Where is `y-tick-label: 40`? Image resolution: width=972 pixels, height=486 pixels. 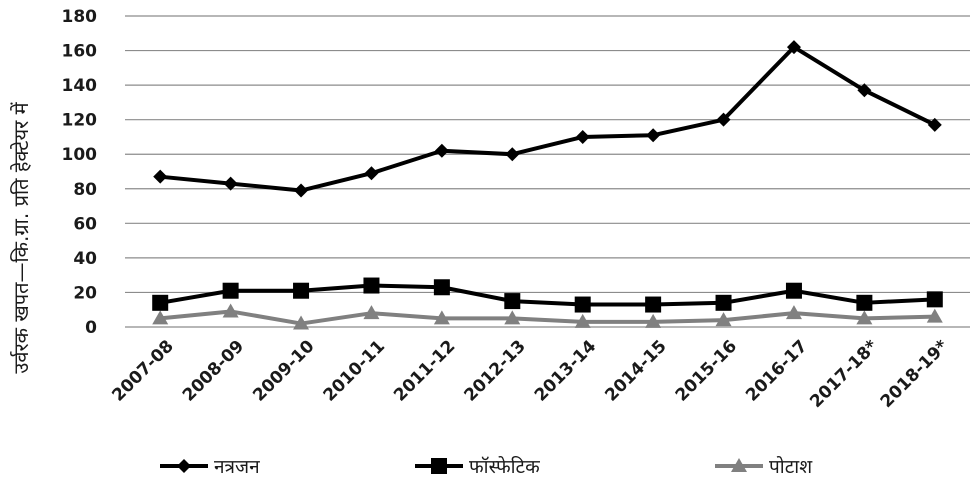 y-tick-label: 40 is located at coordinates (85, 259).